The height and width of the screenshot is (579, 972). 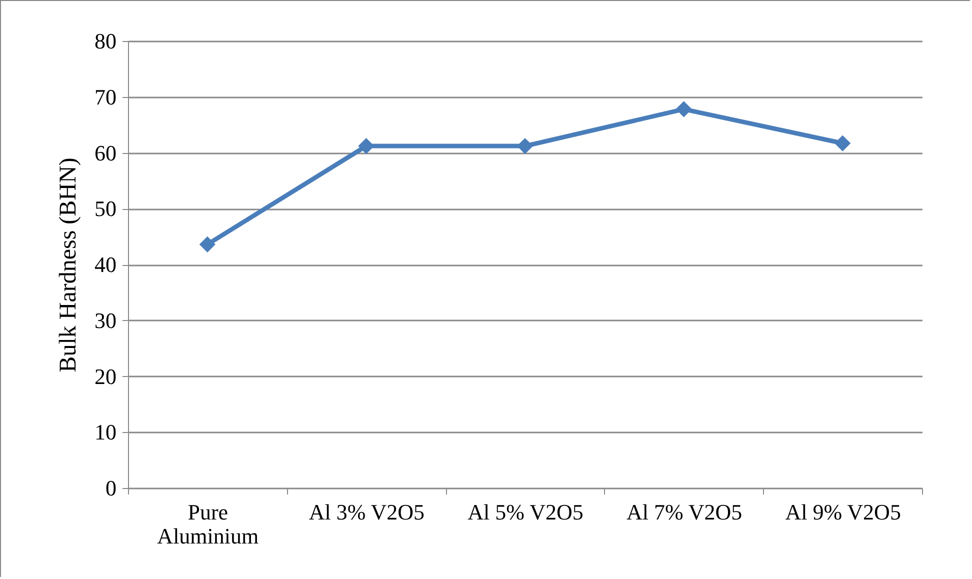 What do you see at coordinates (843, 512) in the screenshot?
I see `x-tick-label: Al 9% V2O5` at bounding box center [843, 512].